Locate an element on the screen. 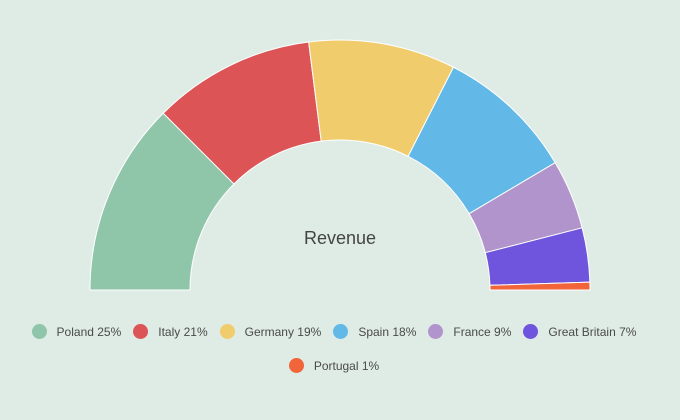 Image resolution: width=680 pixels, height=420 pixels. legend-label-great-britain: Great Britain 7% is located at coordinates (592, 331).